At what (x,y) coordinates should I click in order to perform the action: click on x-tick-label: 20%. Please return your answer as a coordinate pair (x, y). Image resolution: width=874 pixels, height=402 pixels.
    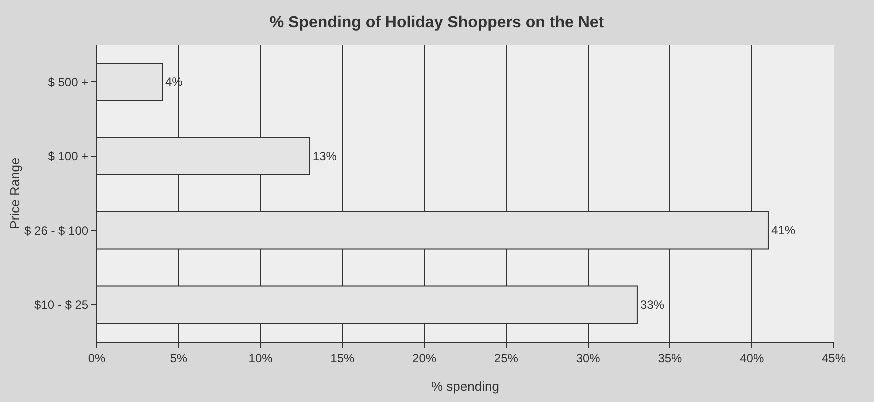
    Looking at the image, I should click on (424, 358).